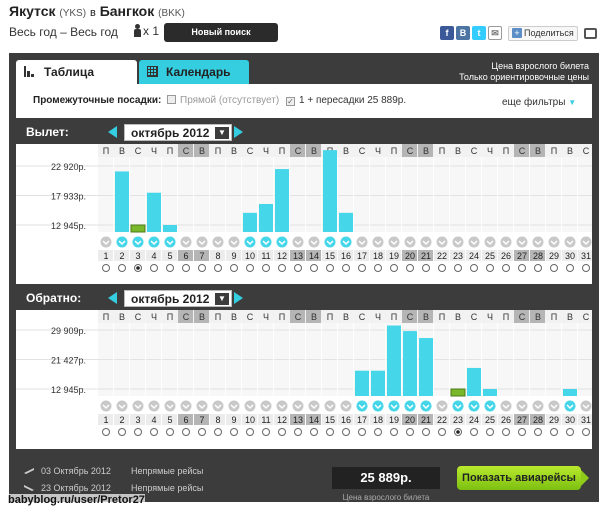  I want to click on print-icon, so click(590, 33).